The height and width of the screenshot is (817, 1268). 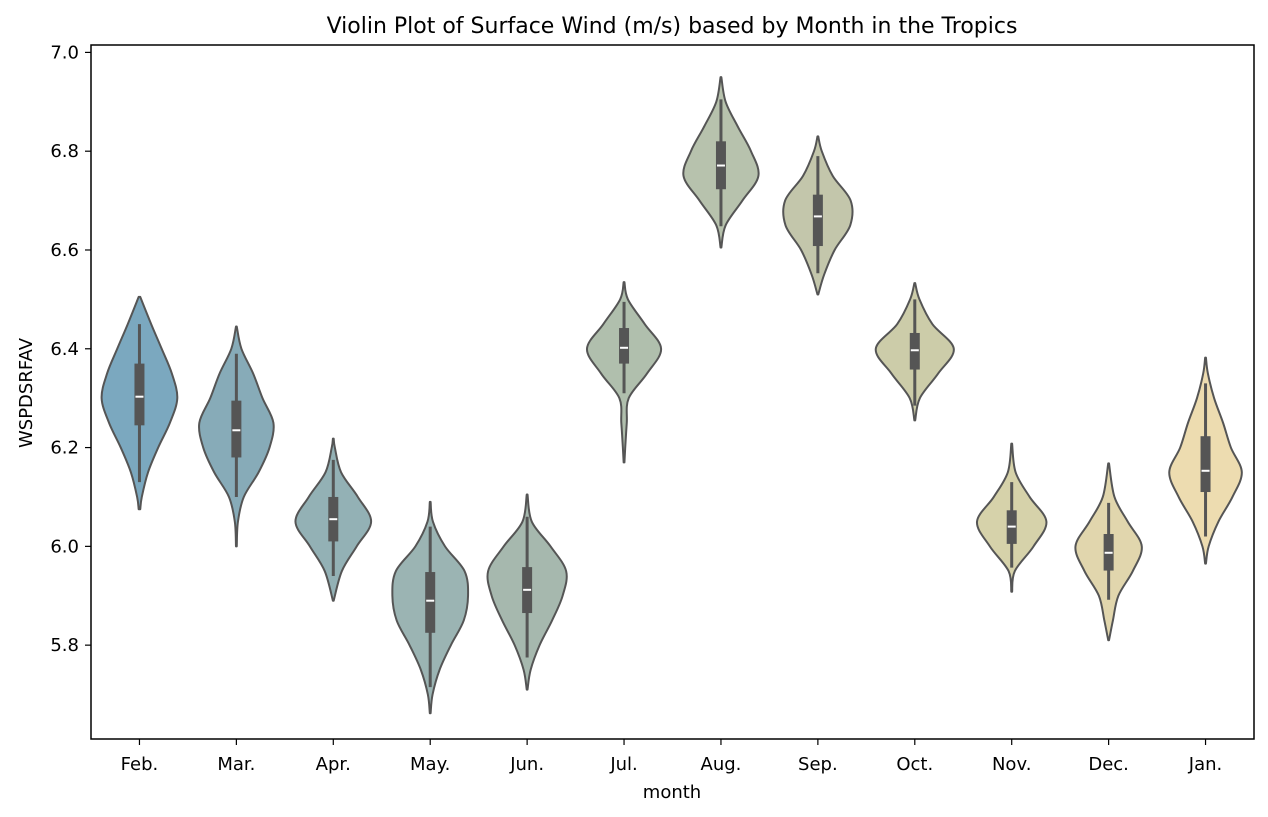 What do you see at coordinates (1108, 764) in the screenshot?
I see `x-tick-label: Dec.` at bounding box center [1108, 764].